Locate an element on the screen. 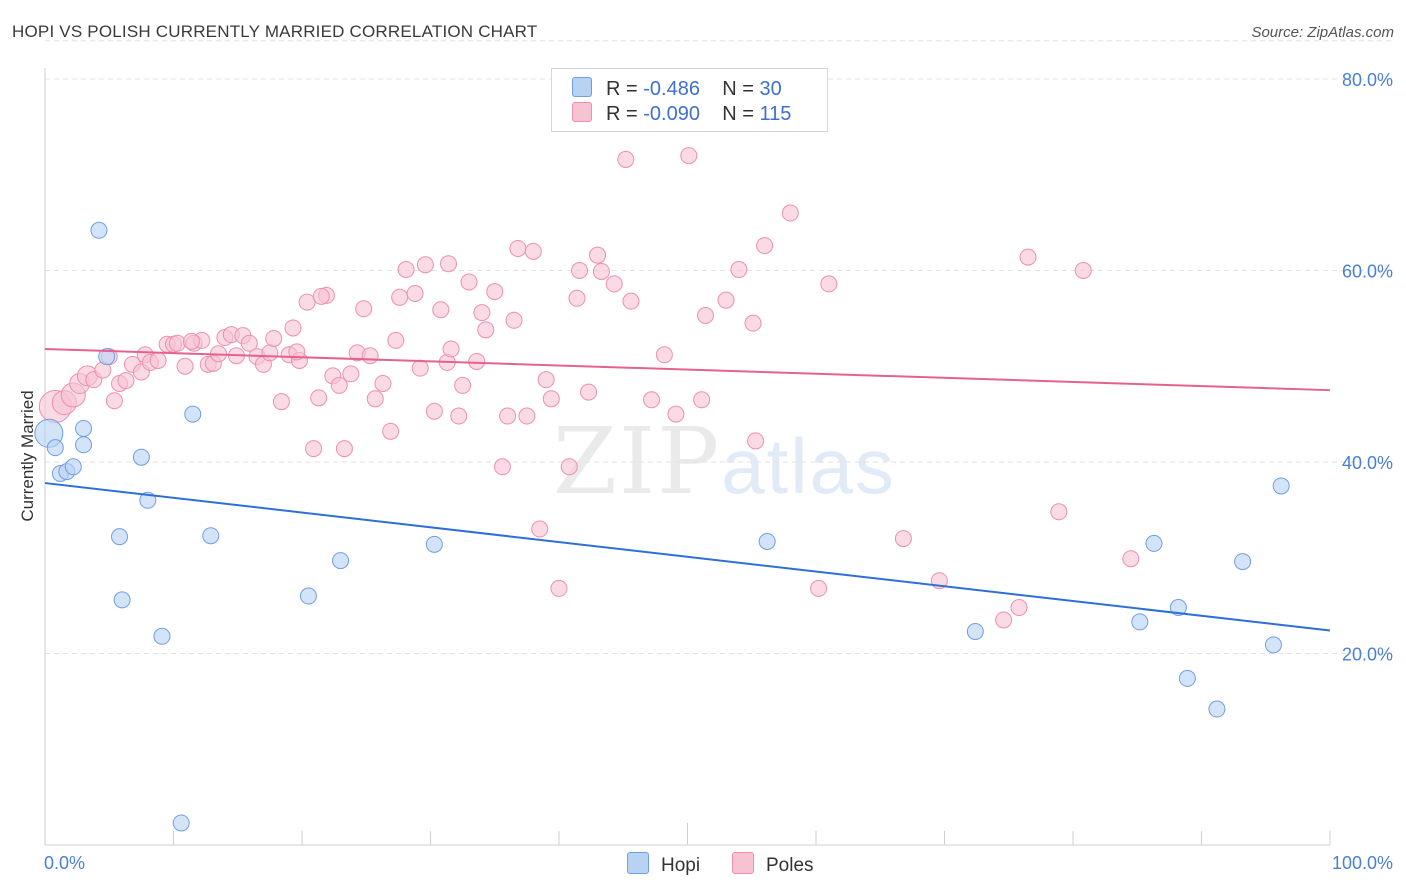 This screenshot has width=1406, height=892. poles-swatch is located at coordinates (582, 112).